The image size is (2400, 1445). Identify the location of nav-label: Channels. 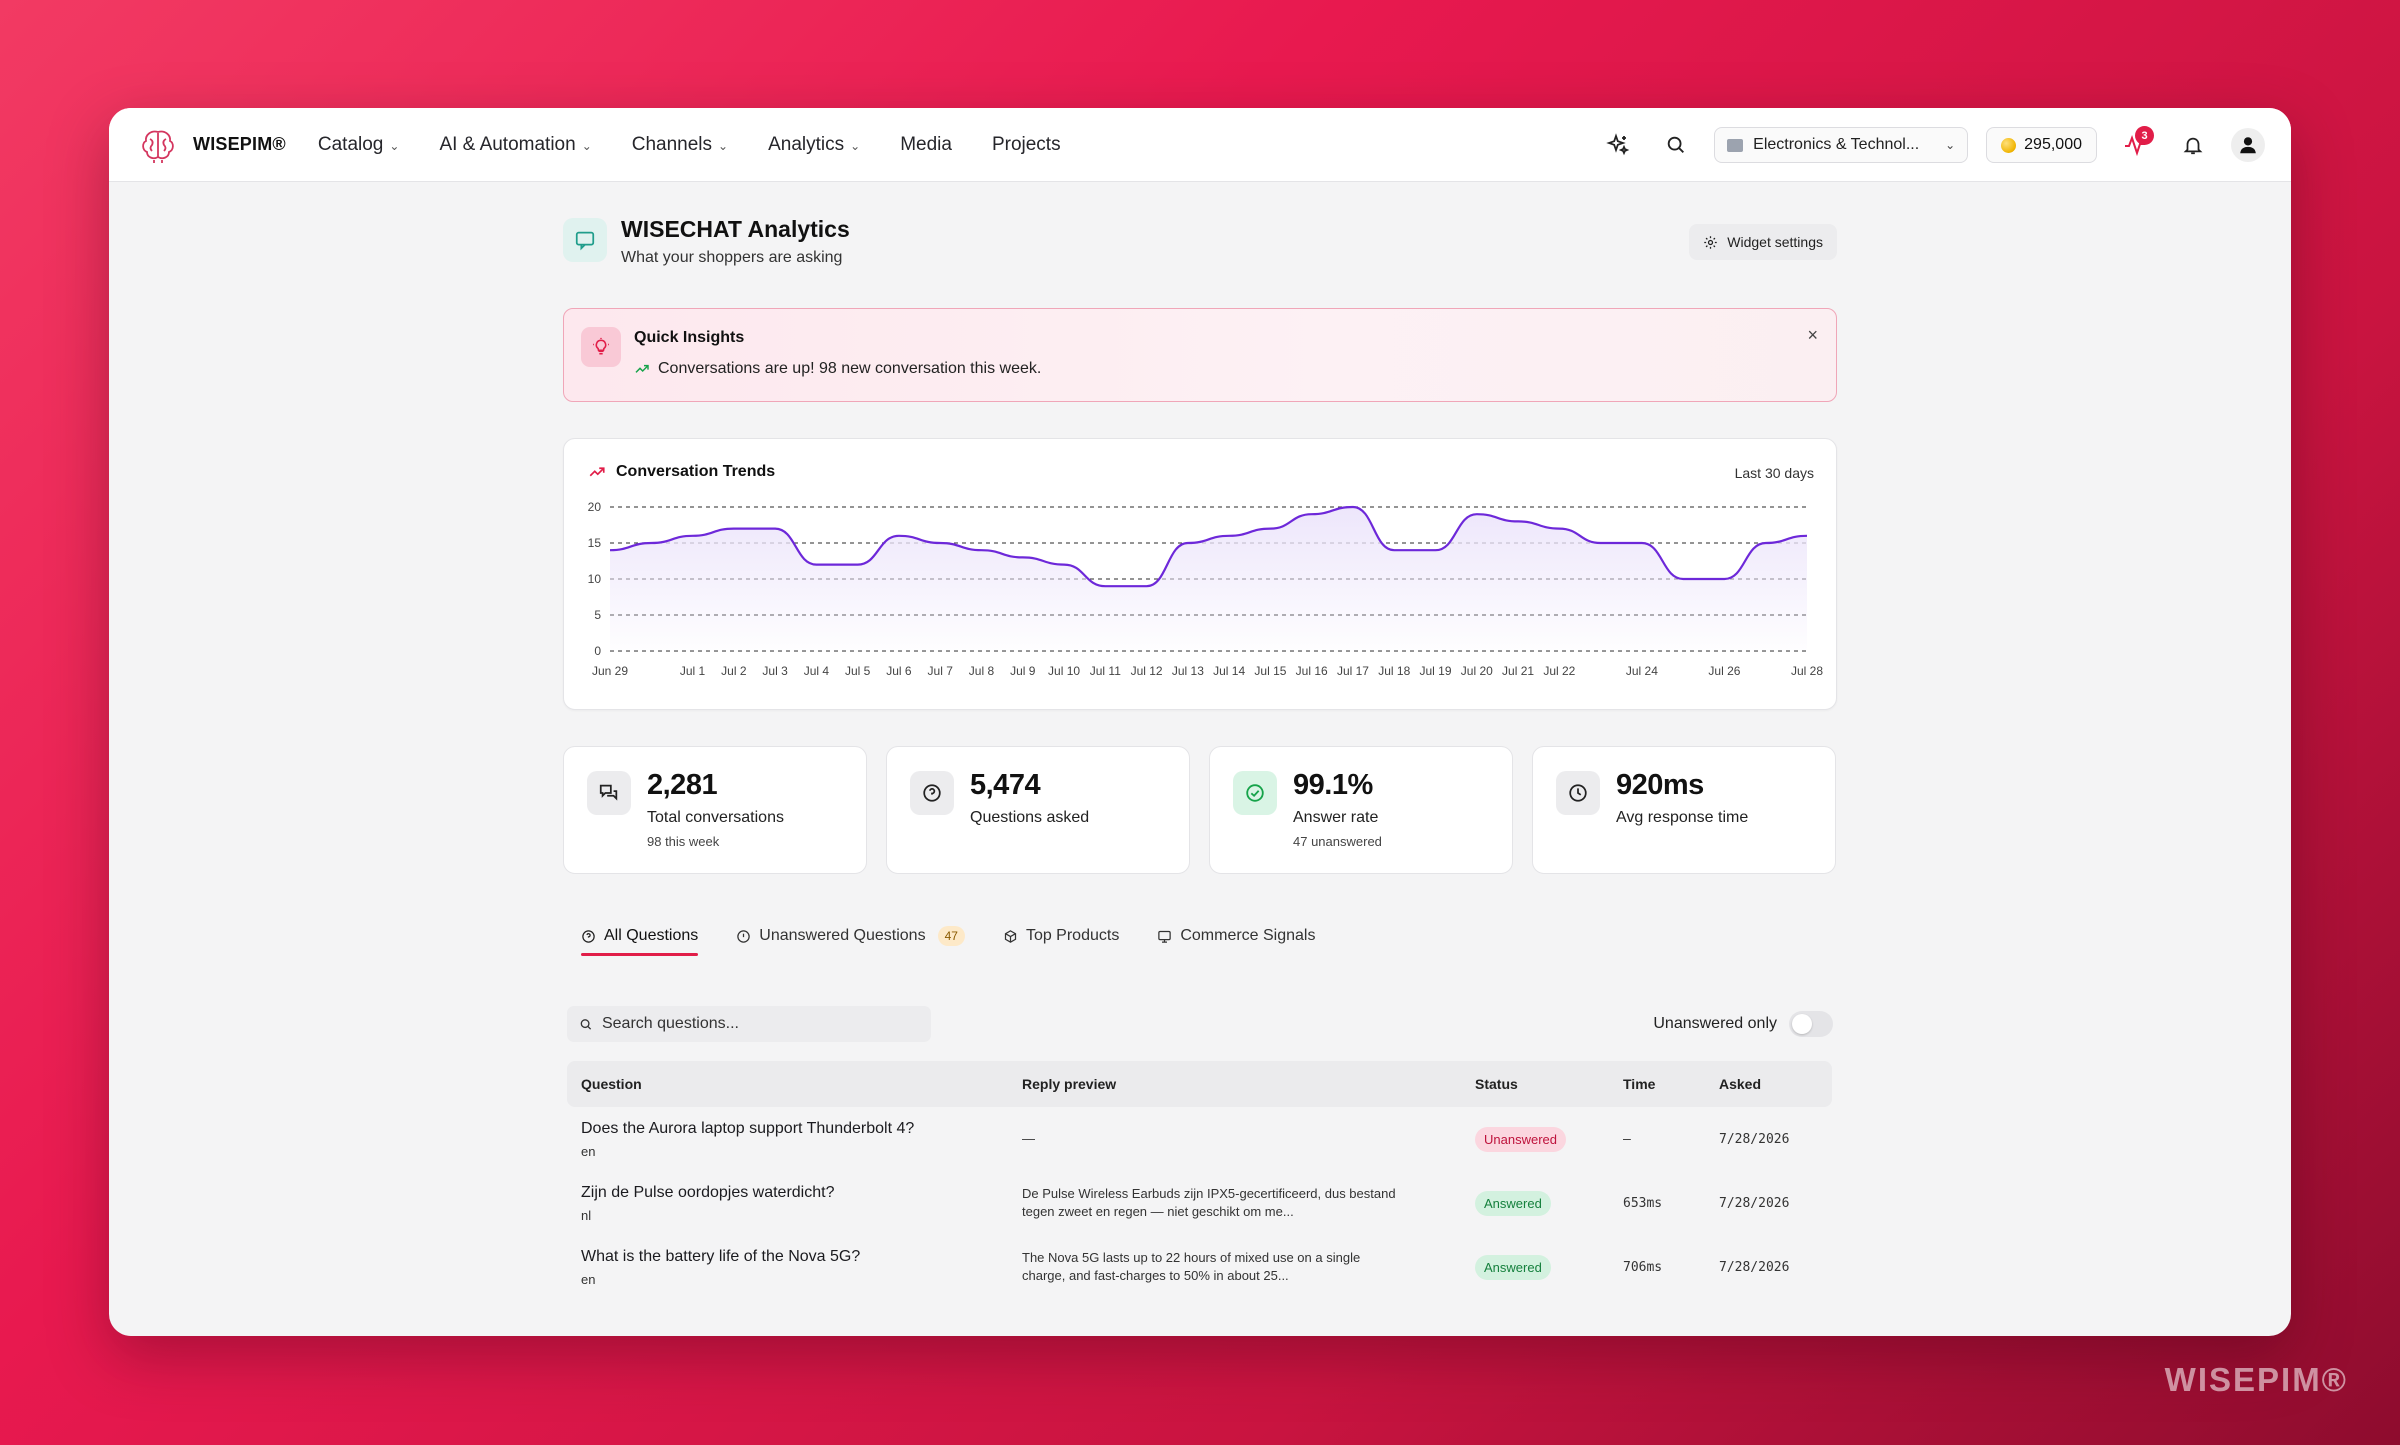
(672, 144).